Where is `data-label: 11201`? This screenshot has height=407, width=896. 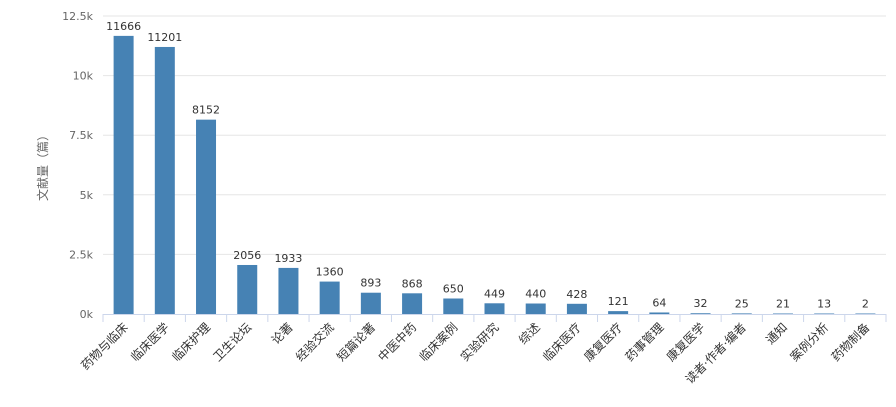 data-label: 11201 is located at coordinates (164, 37).